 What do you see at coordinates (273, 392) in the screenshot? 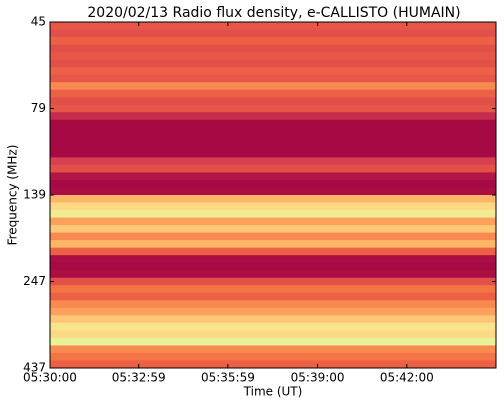
I see `x-axis-label: Time (UT)` at bounding box center [273, 392].